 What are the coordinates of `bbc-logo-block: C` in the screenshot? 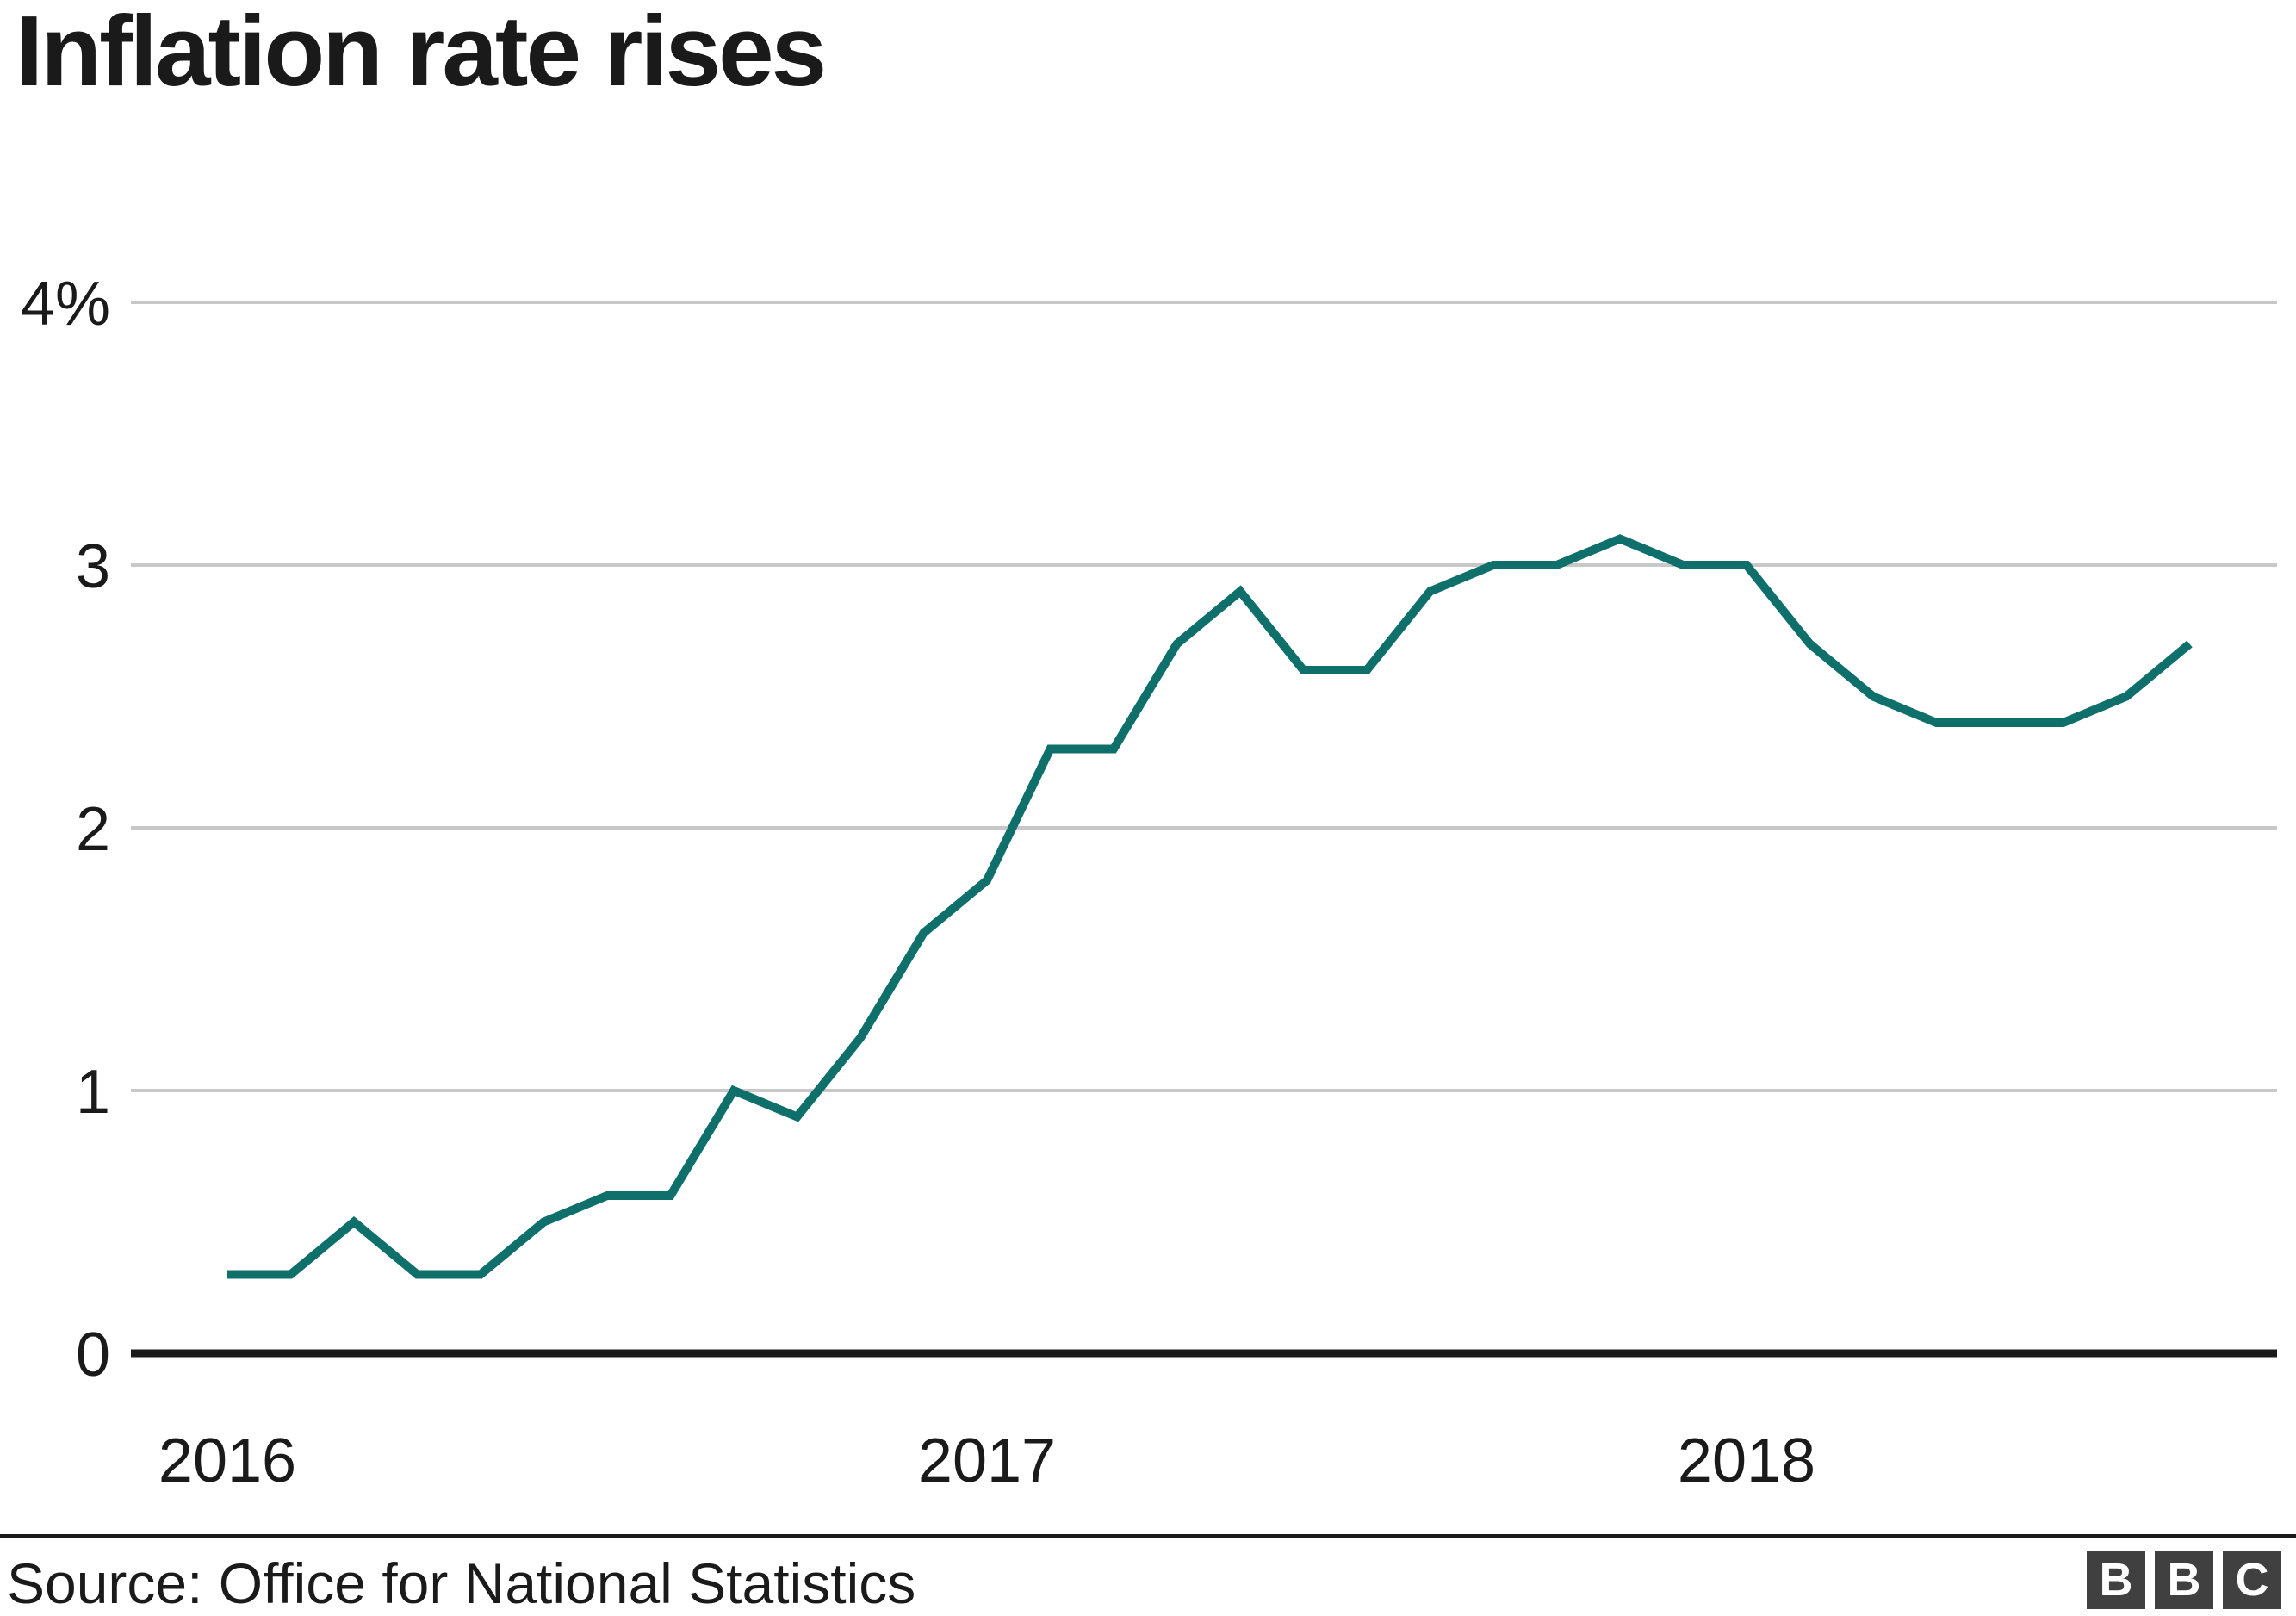 It's located at (2252, 1580).